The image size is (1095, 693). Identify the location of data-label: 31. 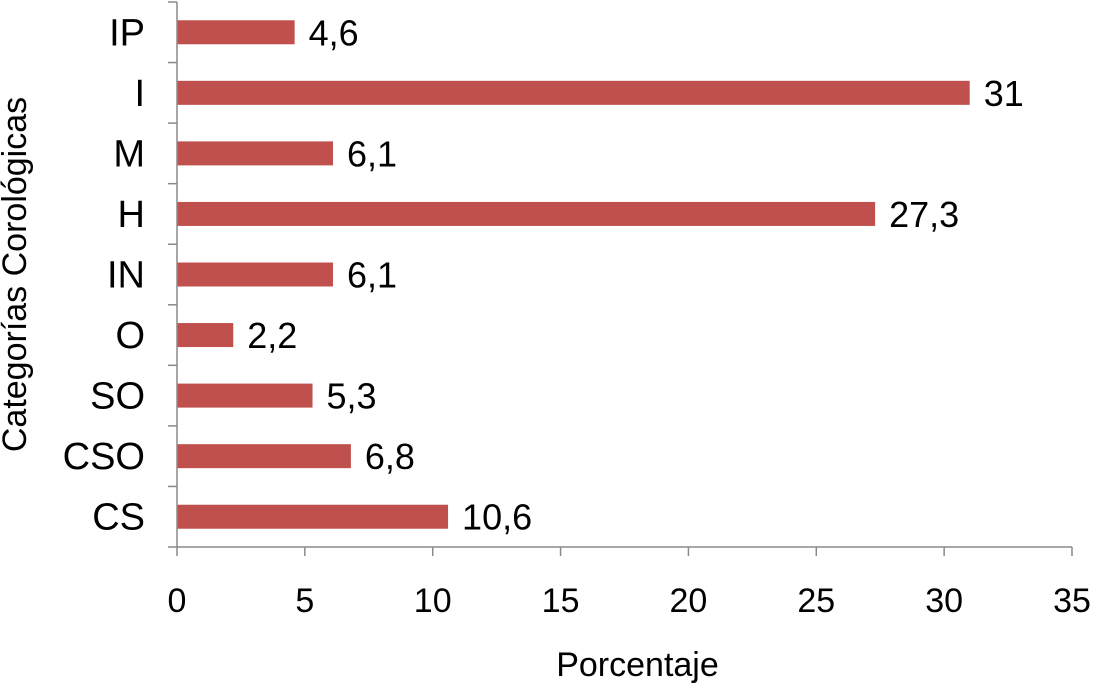
(1004, 93).